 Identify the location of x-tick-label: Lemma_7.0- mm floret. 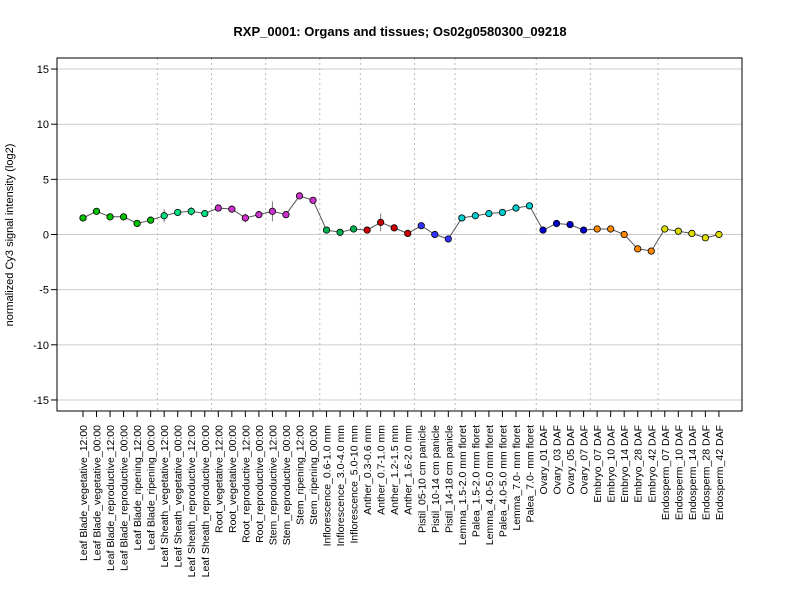
(517, 478).